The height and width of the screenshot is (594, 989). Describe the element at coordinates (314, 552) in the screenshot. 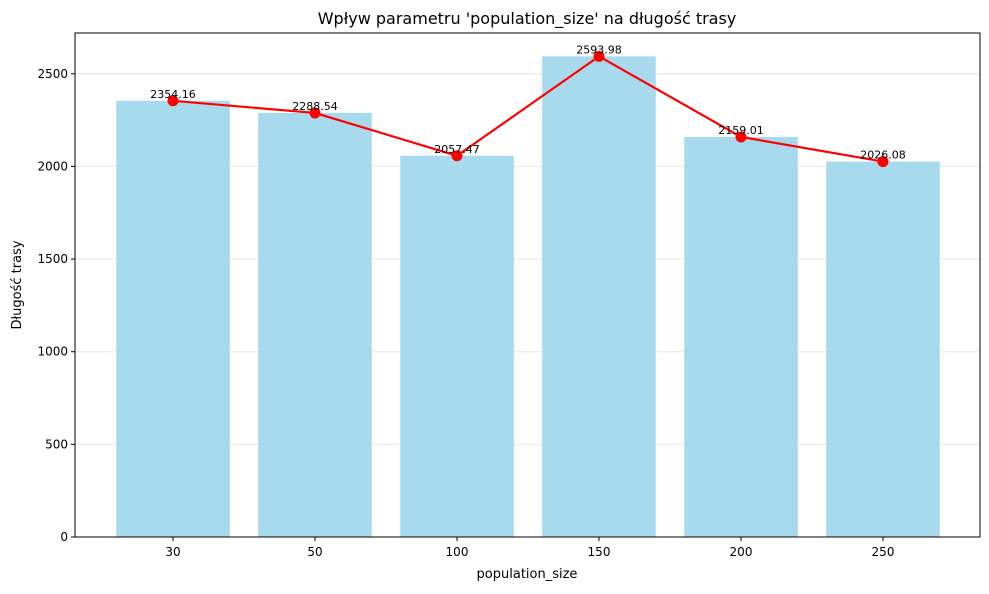

I see `x-tick-label: 50` at that location.